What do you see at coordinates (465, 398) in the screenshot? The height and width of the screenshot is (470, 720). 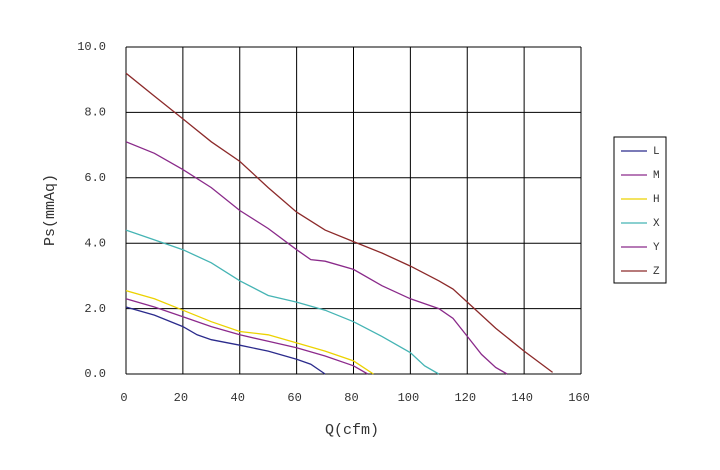 I see `x-tick-label: 120` at bounding box center [465, 398].